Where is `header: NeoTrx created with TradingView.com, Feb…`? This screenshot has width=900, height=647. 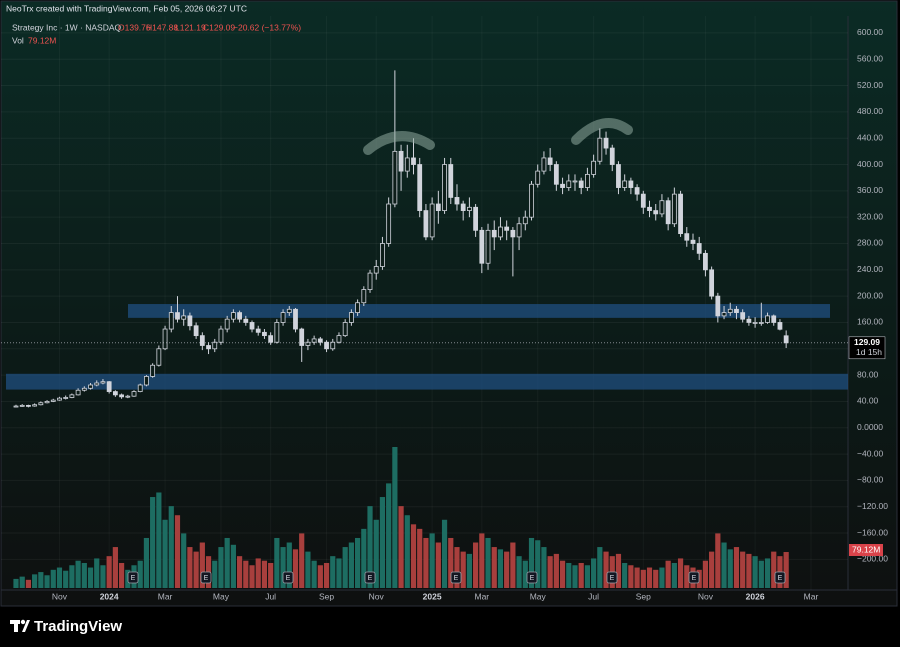 header: NeoTrx created with TradingView.com, Feb… is located at coordinates (126, 8).